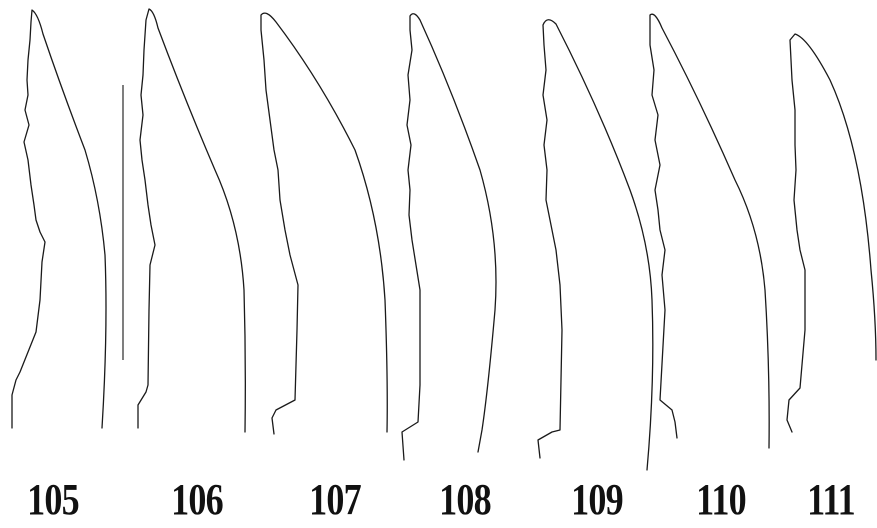  What do you see at coordinates (597, 499) in the screenshot?
I see `figure-label-109: 109` at bounding box center [597, 499].